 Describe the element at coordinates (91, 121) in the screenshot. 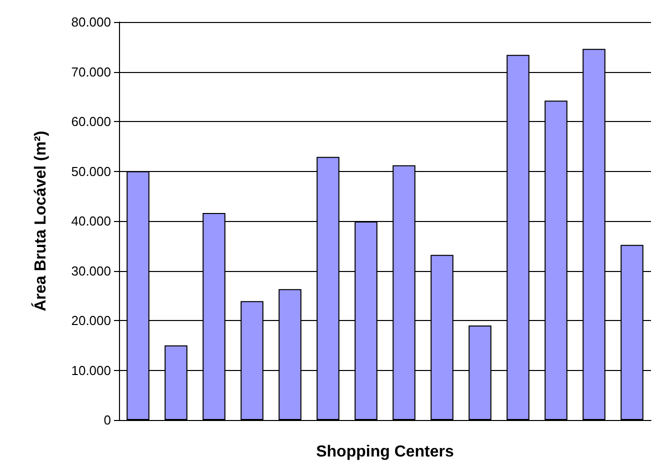

I see `y-tick-label: 60.000` at that location.